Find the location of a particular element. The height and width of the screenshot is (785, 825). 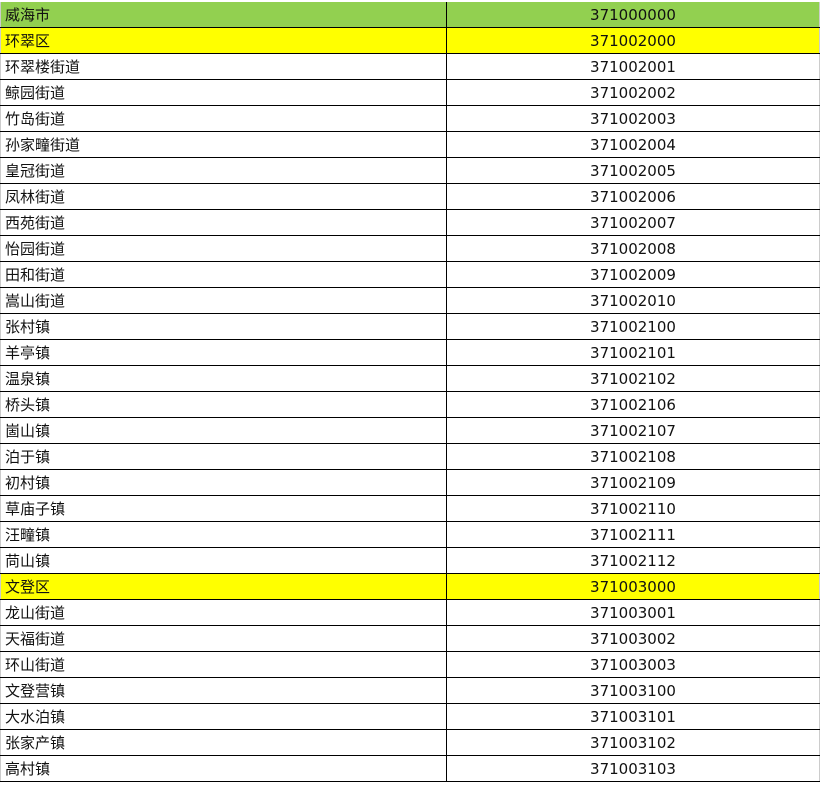

region-code-cell: 371002001 is located at coordinates (633, 66).